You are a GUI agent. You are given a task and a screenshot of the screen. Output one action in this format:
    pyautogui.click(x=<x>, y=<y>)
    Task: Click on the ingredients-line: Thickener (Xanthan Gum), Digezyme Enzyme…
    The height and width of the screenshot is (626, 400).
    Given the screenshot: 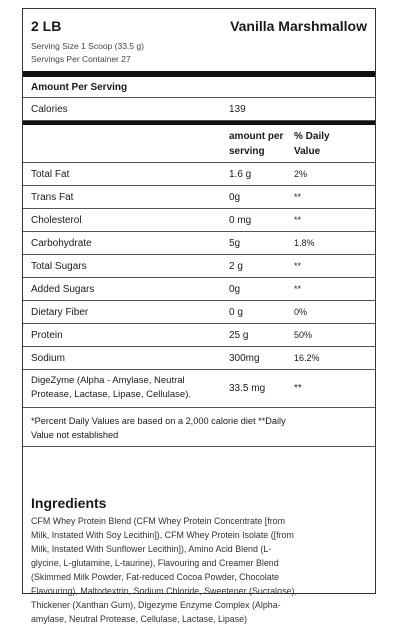 What is the action you would take?
    pyautogui.click(x=156, y=605)
    